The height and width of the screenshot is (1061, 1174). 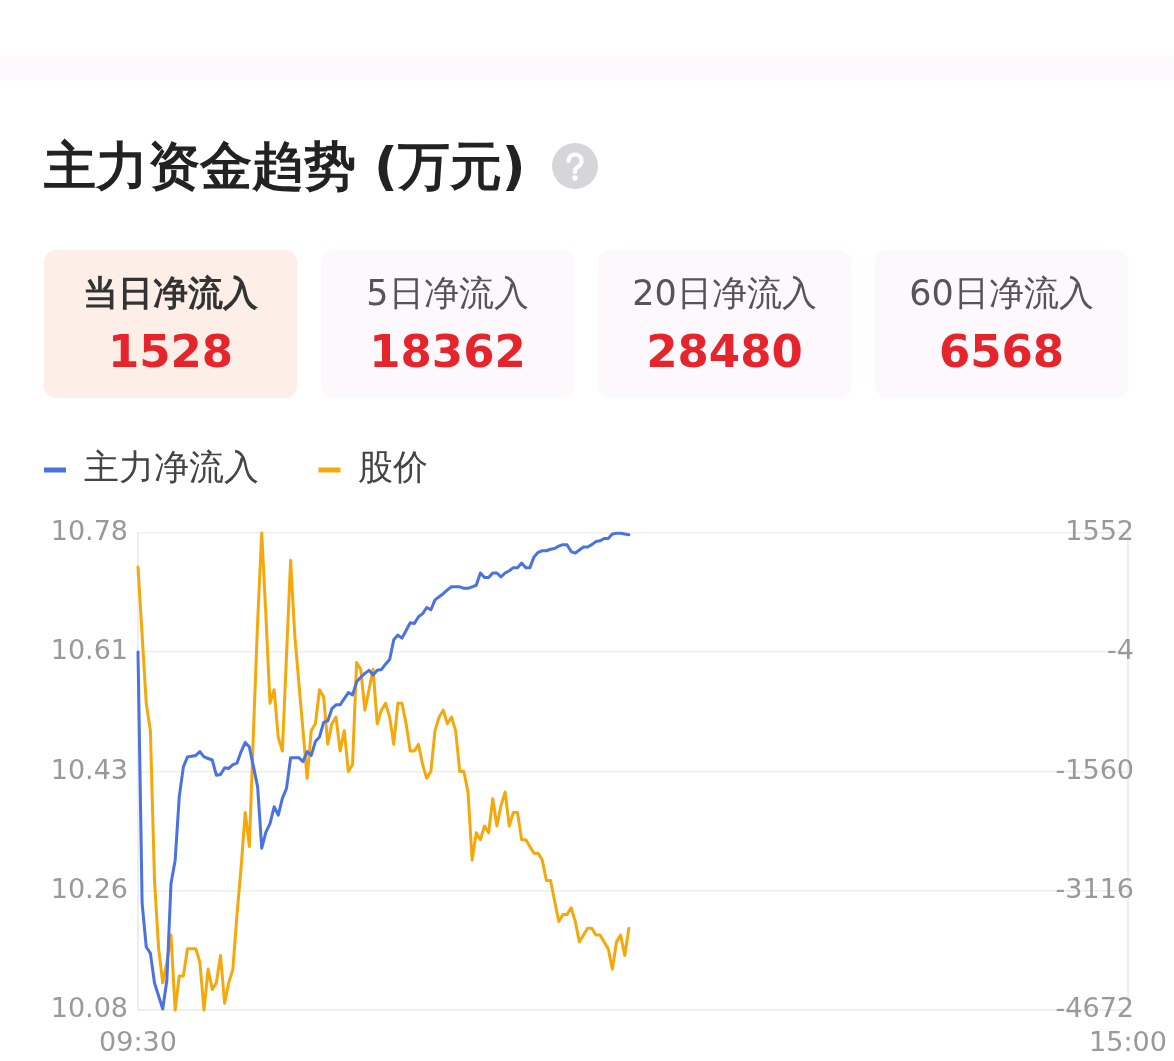 What do you see at coordinates (89, 531) in the screenshot?
I see `y-tick-label: 10.78` at bounding box center [89, 531].